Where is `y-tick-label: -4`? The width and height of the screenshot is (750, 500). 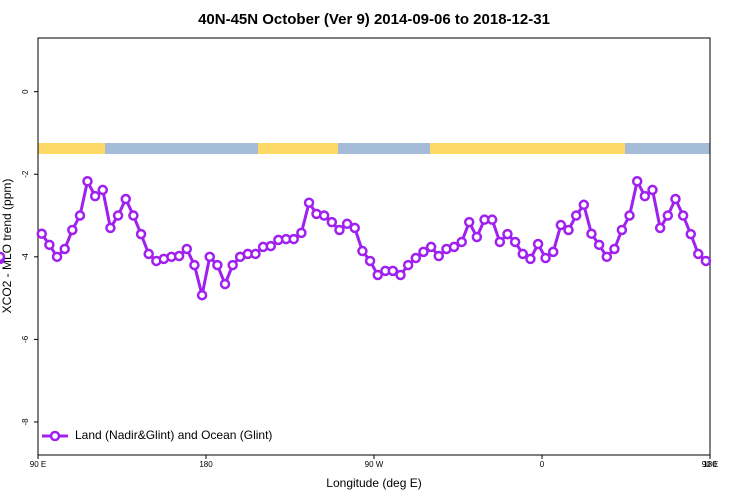
y-tick-label: -4 is located at coordinates (25, 257).